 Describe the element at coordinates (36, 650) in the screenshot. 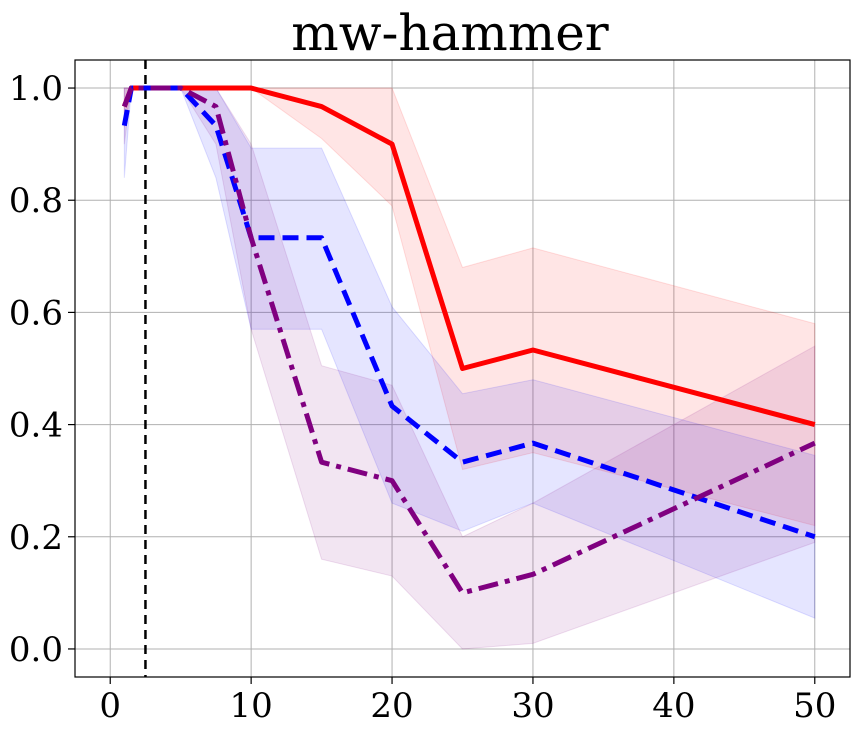

I see `y-tick-label-0: 0.0` at that location.